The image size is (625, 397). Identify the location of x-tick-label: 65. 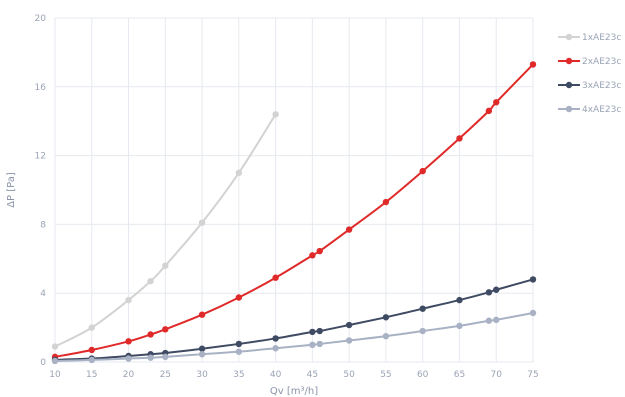
(459, 375).